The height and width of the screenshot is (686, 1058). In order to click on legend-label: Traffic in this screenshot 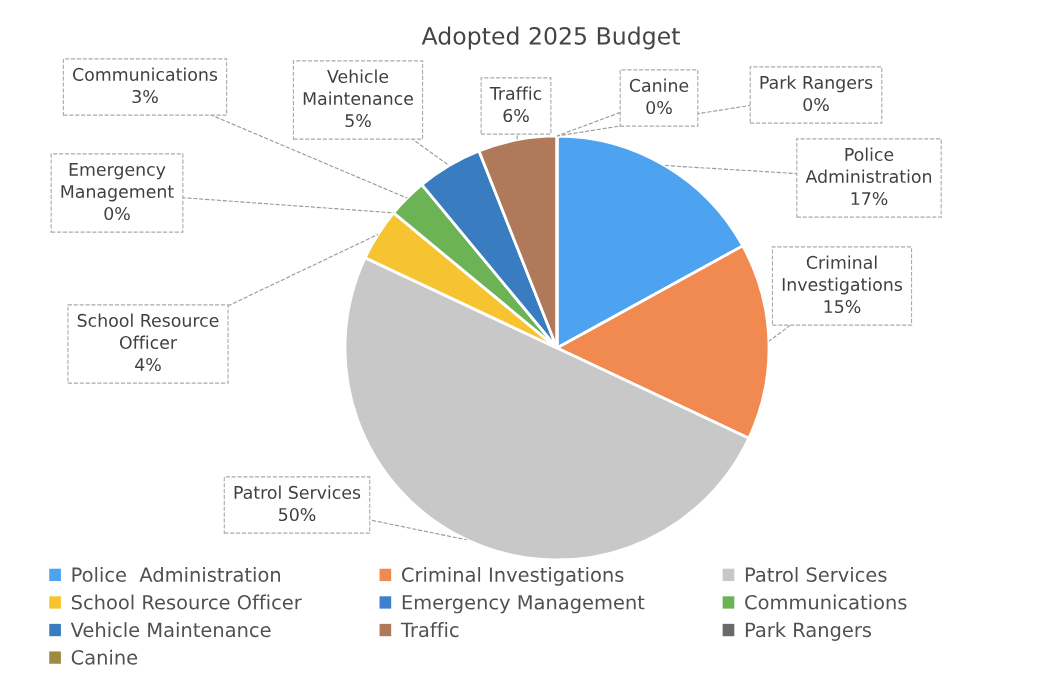, I will do `click(429, 630)`.